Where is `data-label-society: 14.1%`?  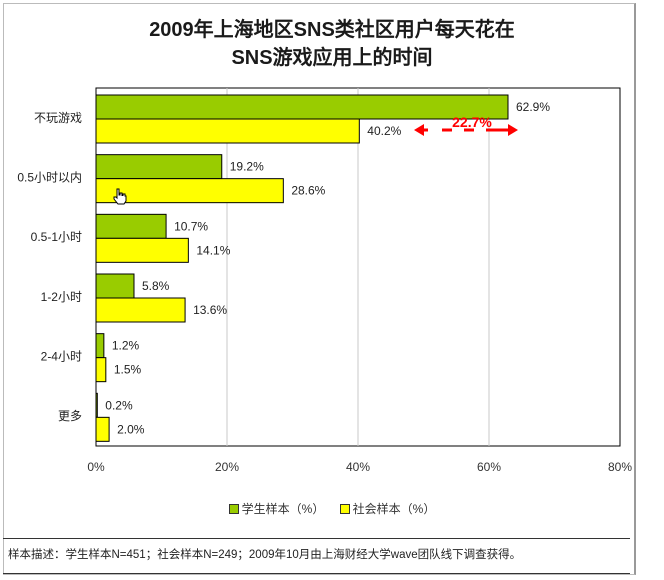
data-label-society: 14.1% is located at coordinates (213, 250).